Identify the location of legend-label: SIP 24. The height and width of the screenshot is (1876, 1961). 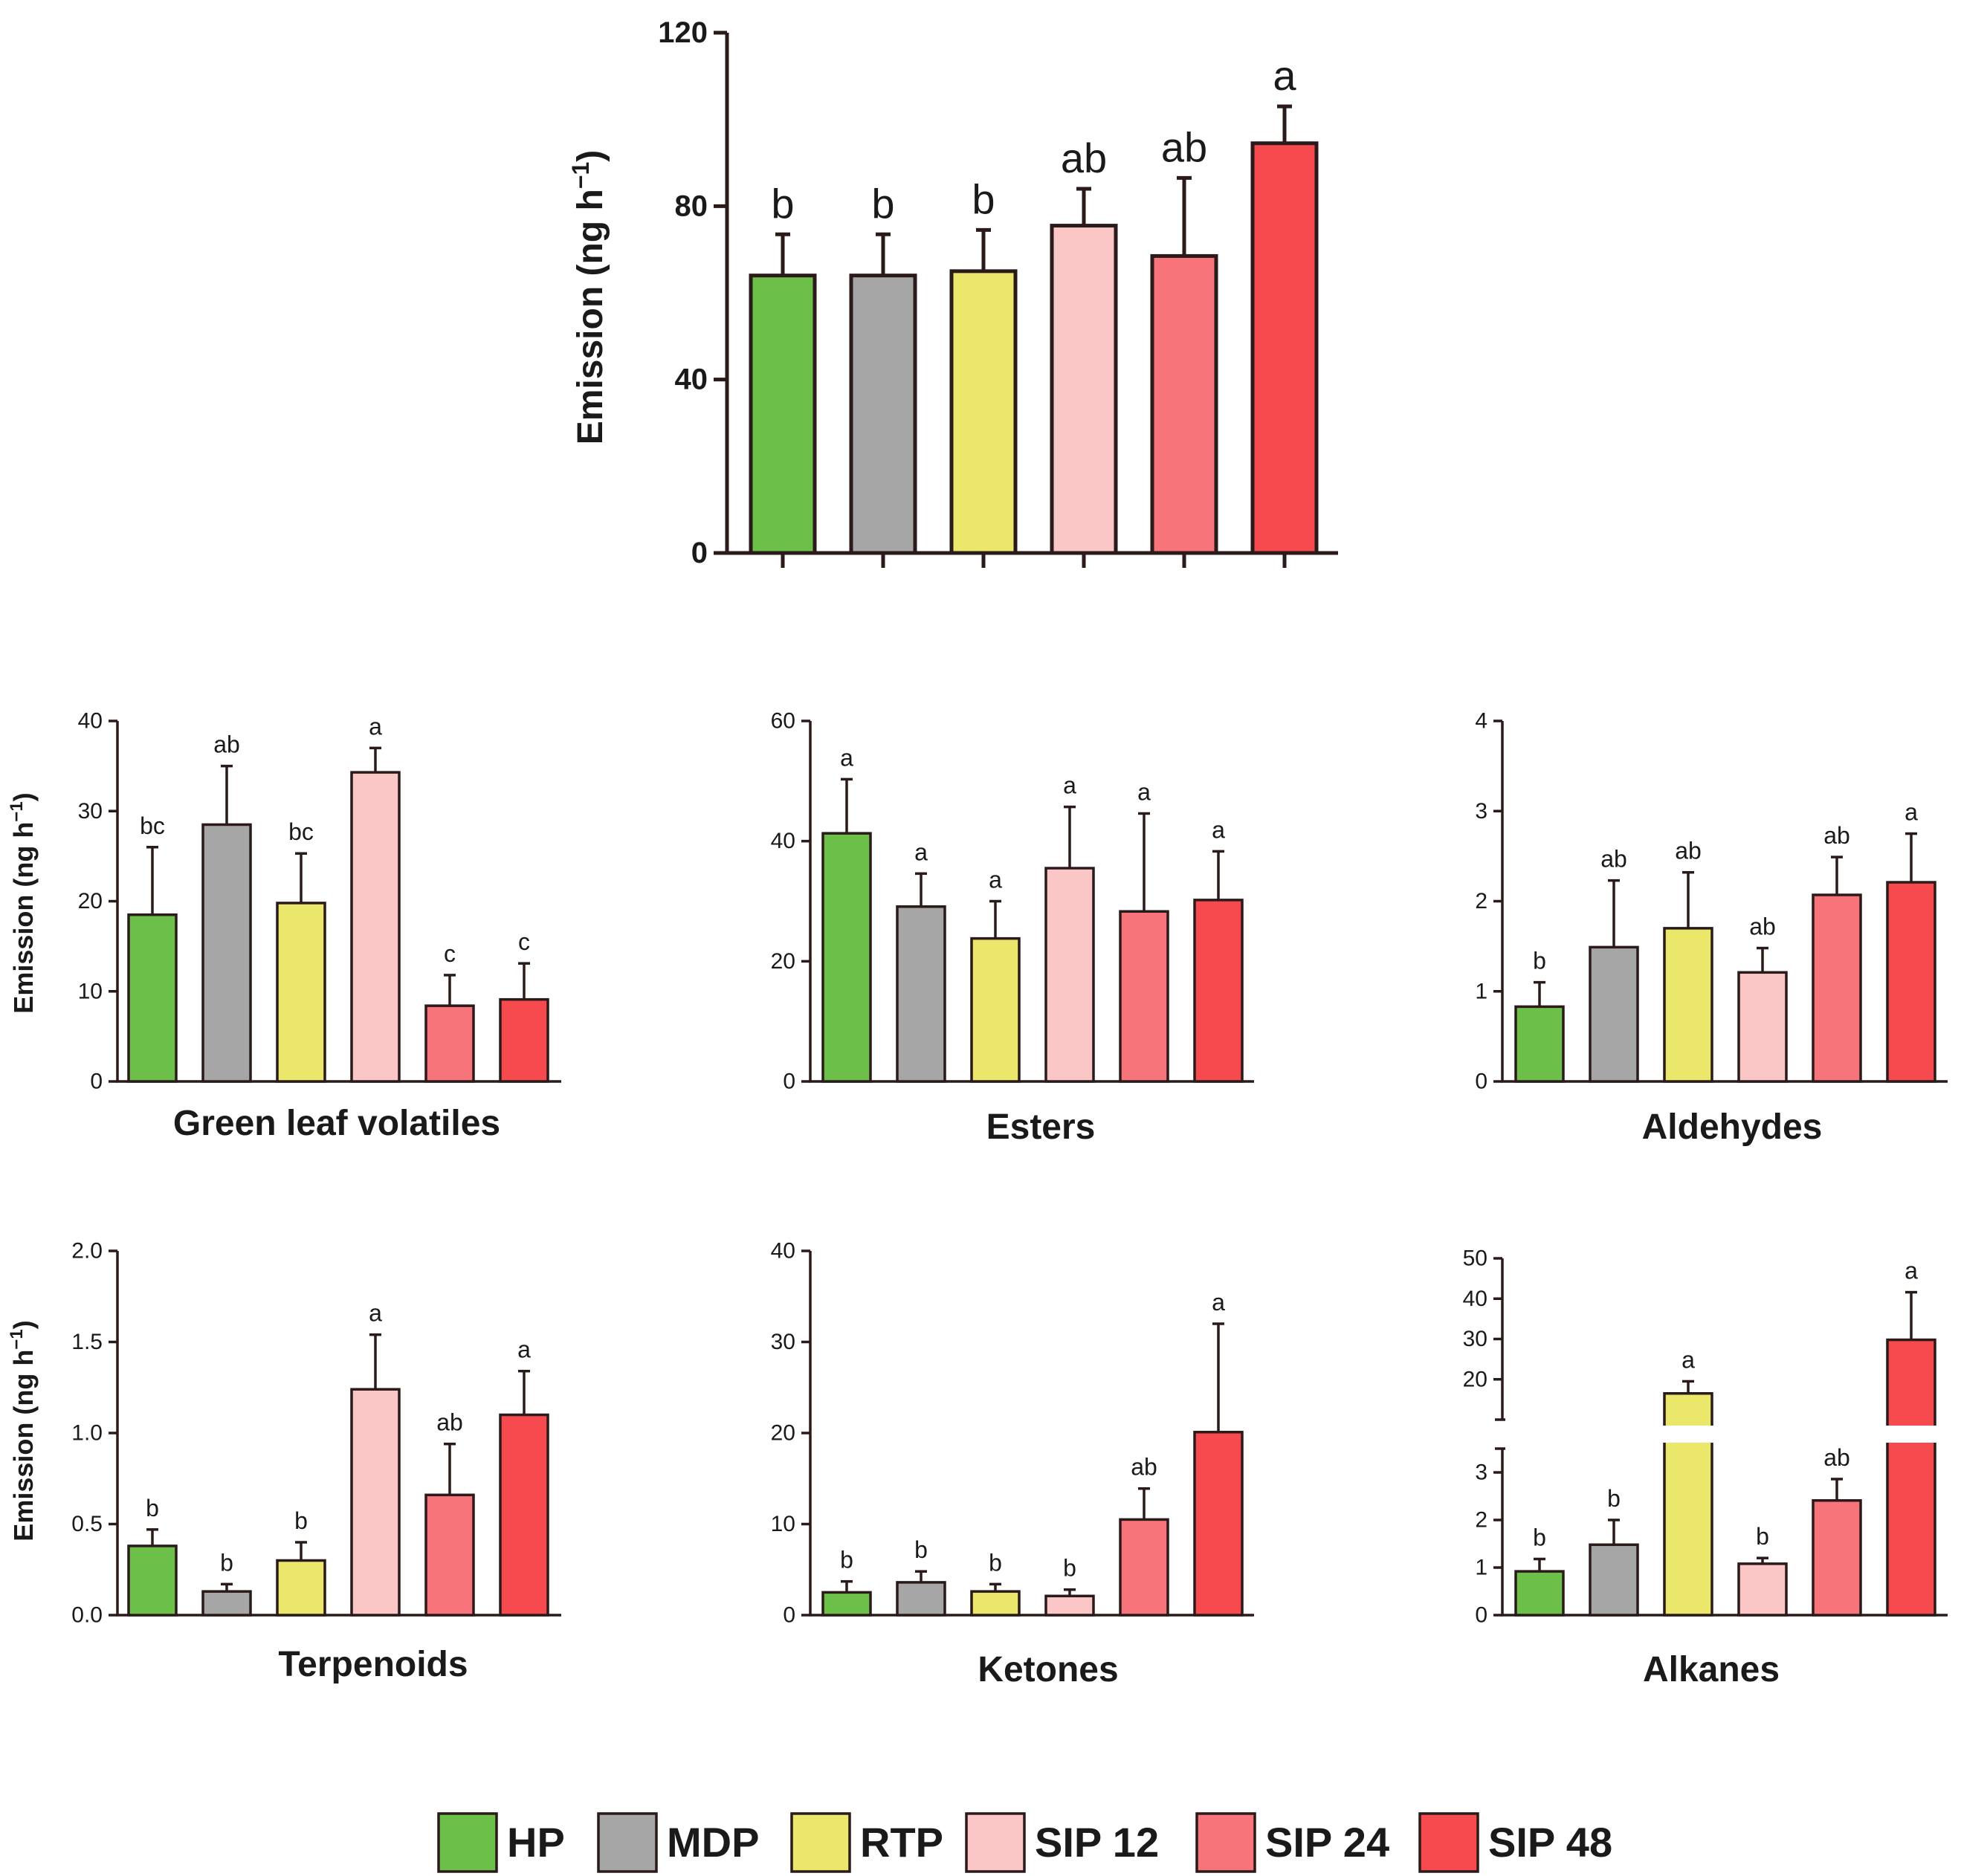
(1327, 1842).